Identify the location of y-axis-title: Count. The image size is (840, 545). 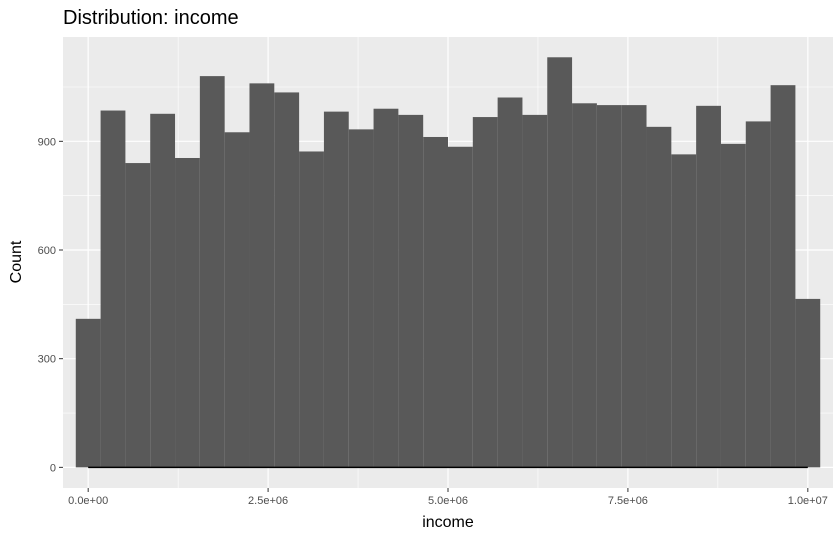
(16, 261).